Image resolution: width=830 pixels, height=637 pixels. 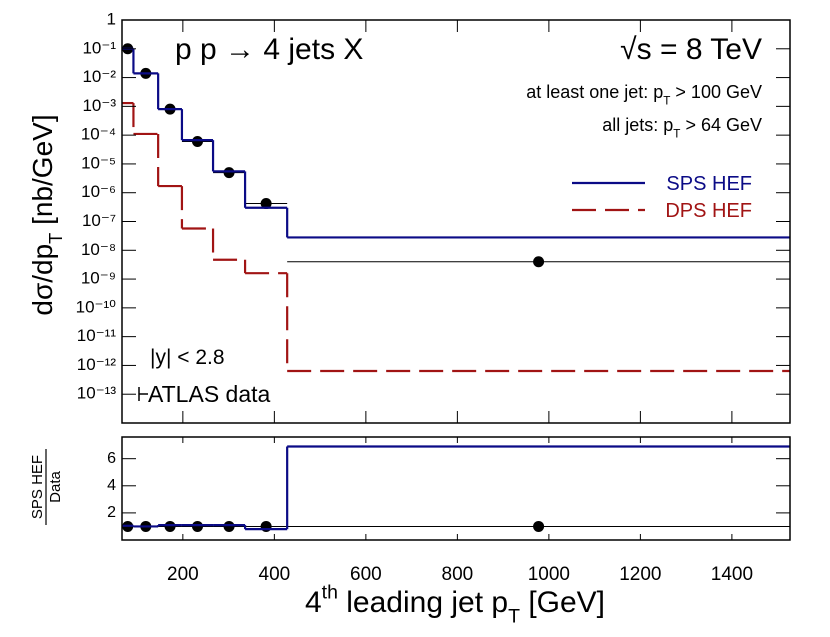 I want to click on selection-label: |y| < 2.8, so click(x=187, y=357).